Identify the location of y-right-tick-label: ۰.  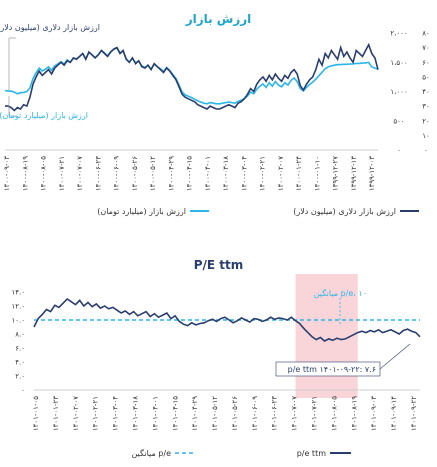
(399, 151).